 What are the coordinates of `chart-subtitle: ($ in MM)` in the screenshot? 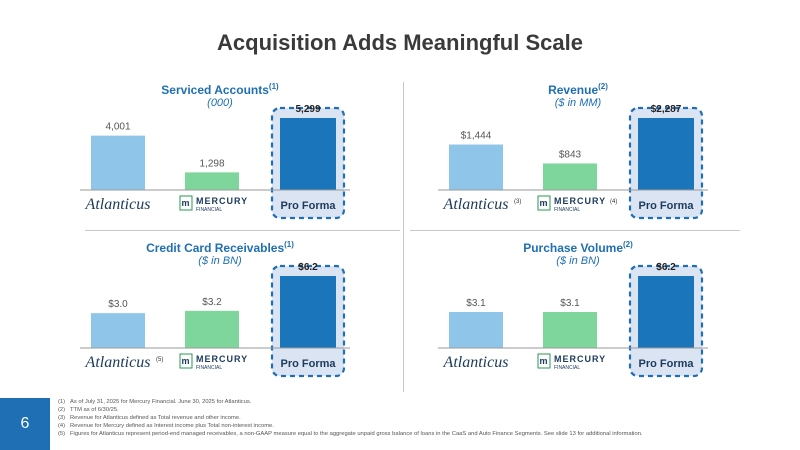 It's located at (578, 103).